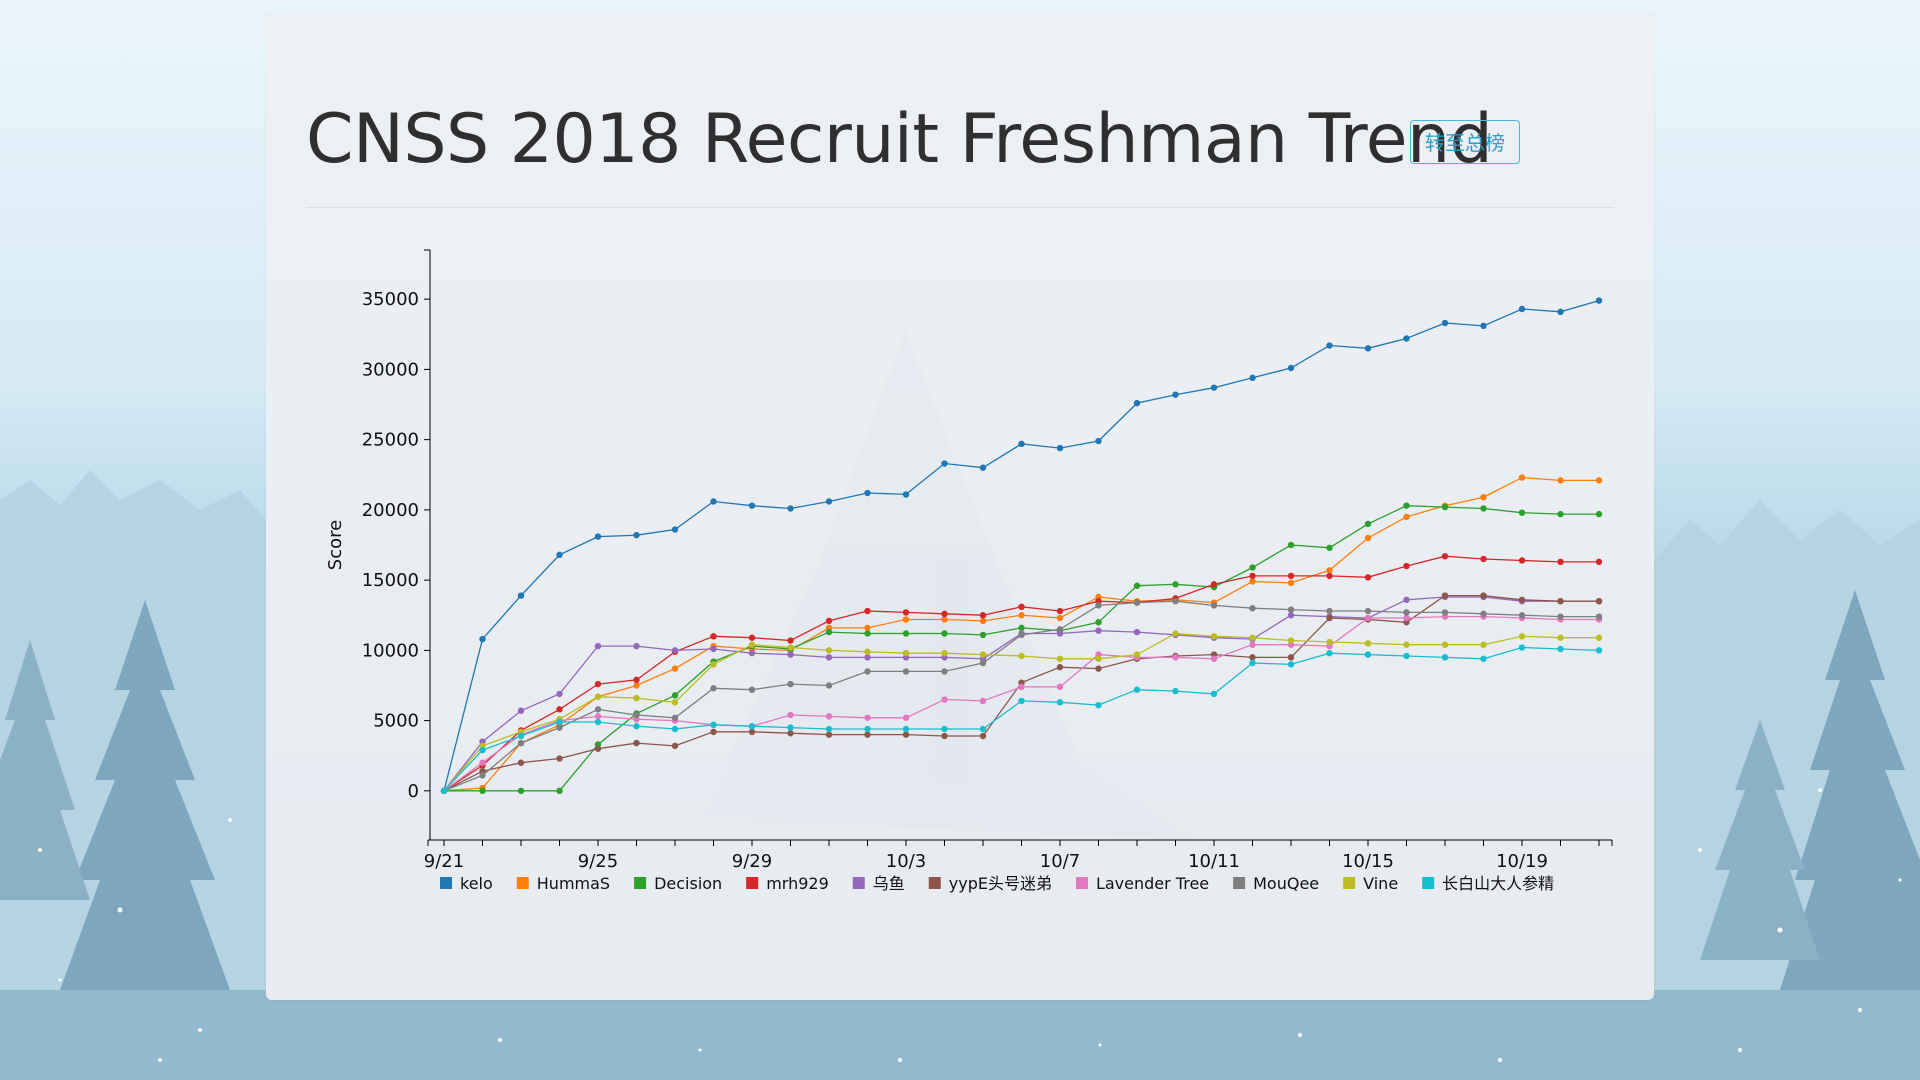 The height and width of the screenshot is (1080, 1920). Describe the element at coordinates (678, 883) in the screenshot. I see `legend-item: Decision` at that location.